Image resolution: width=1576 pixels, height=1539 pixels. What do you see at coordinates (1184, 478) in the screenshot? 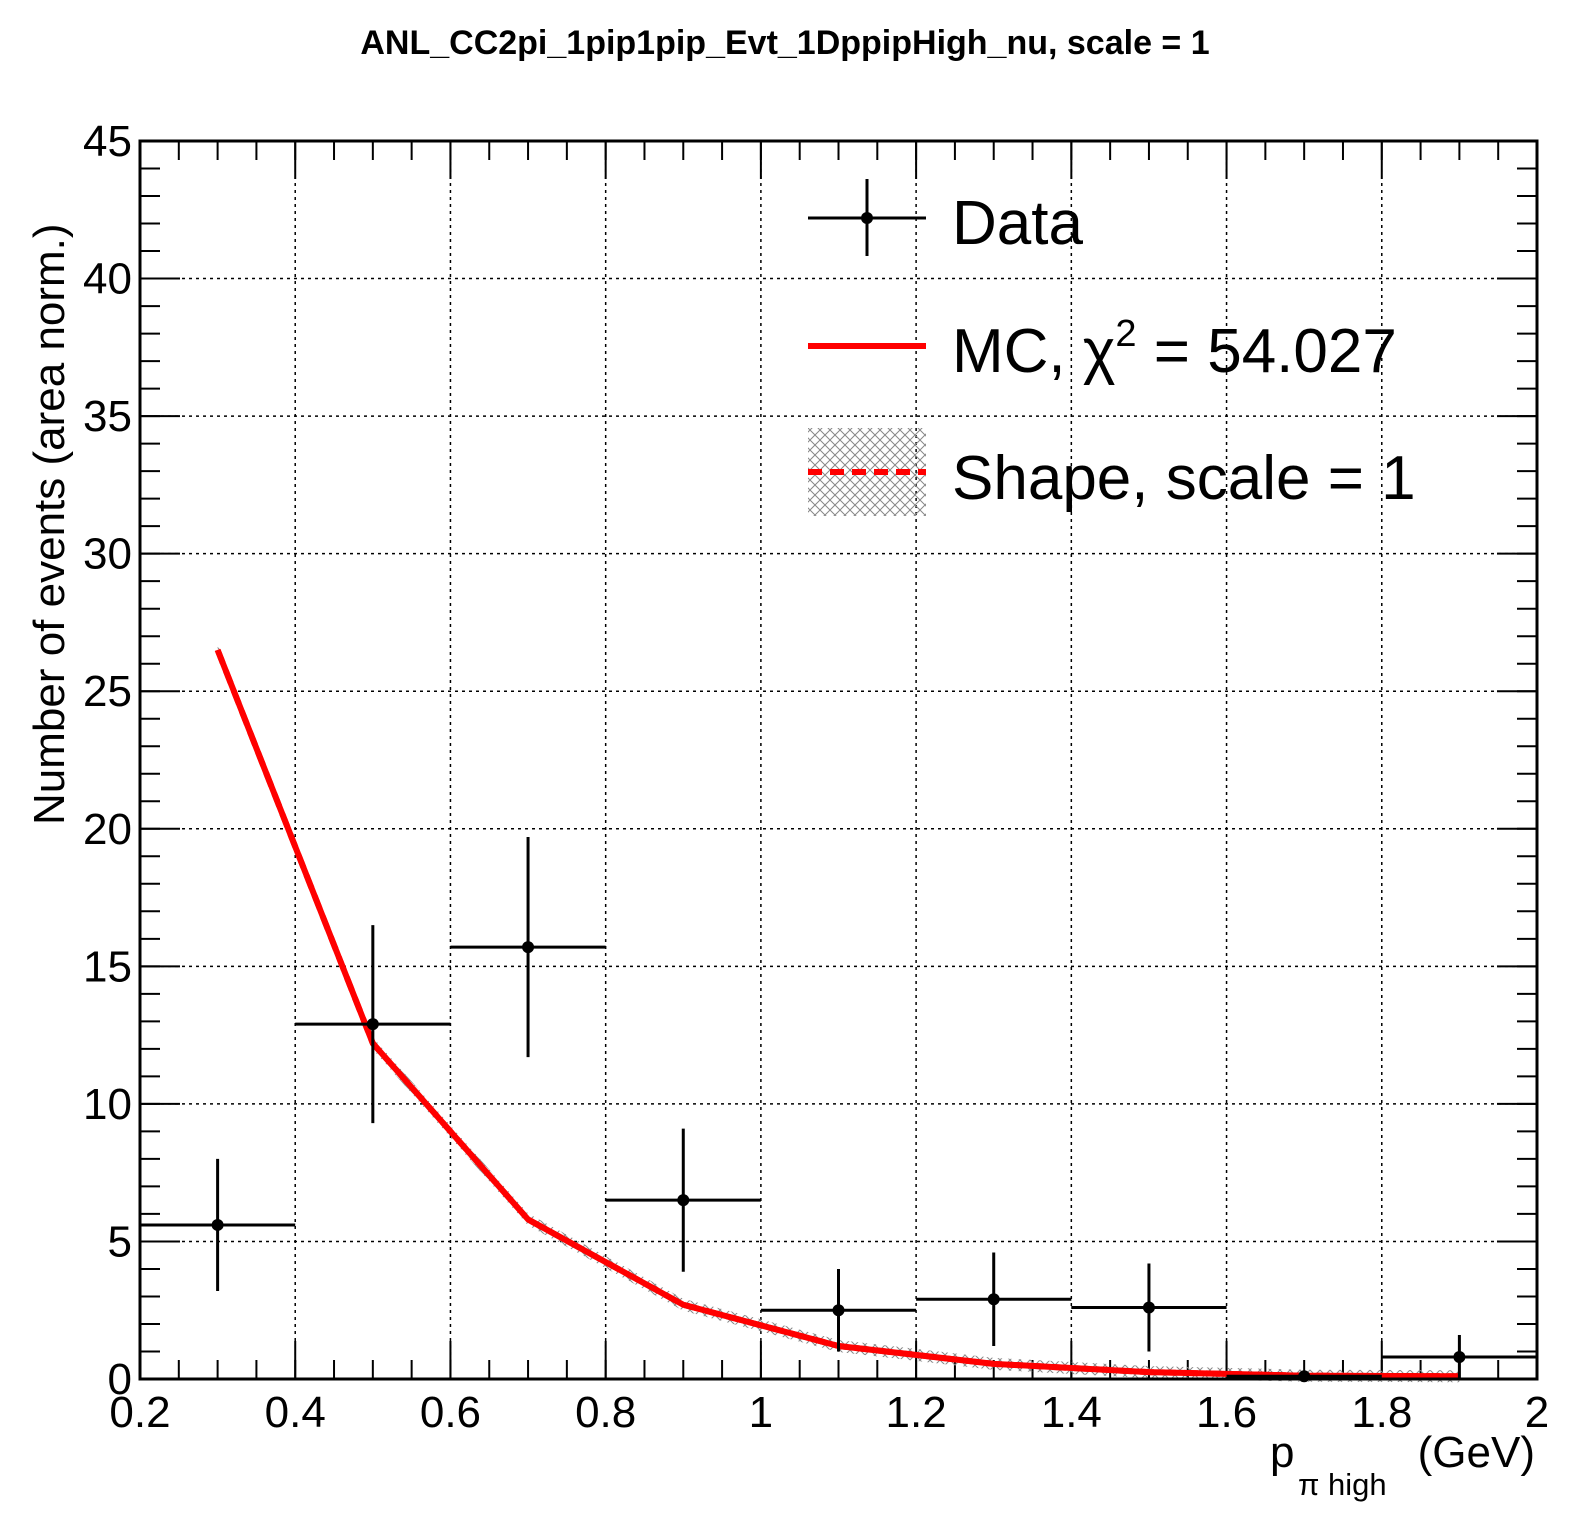
I see `legend-shape-label: Shape, scale = 1` at bounding box center [1184, 478].